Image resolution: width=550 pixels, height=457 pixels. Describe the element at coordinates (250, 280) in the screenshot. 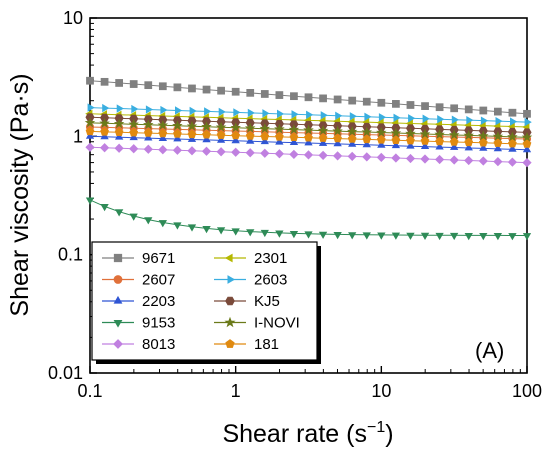

I see `legend-item: 2603` at that location.